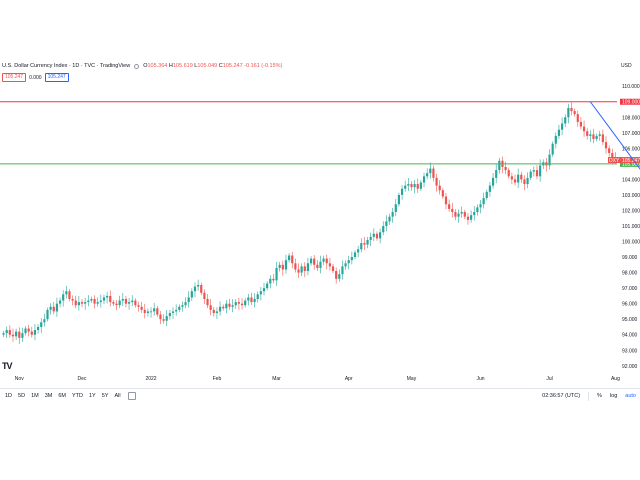 This screenshot has width=640, height=480. What do you see at coordinates (131, 396) in the screenshot?
I see `date-range-icon` at bounding box center [131, 396].